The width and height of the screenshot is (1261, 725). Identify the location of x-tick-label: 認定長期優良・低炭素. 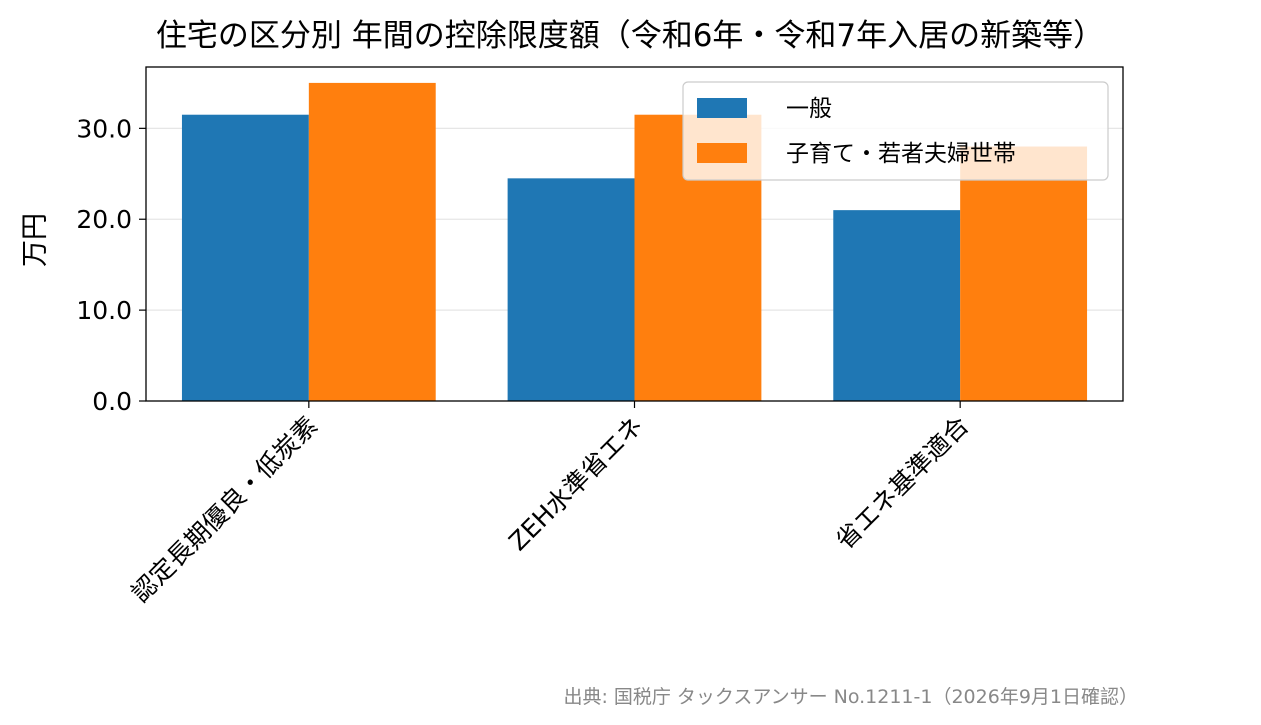
(224, 509).